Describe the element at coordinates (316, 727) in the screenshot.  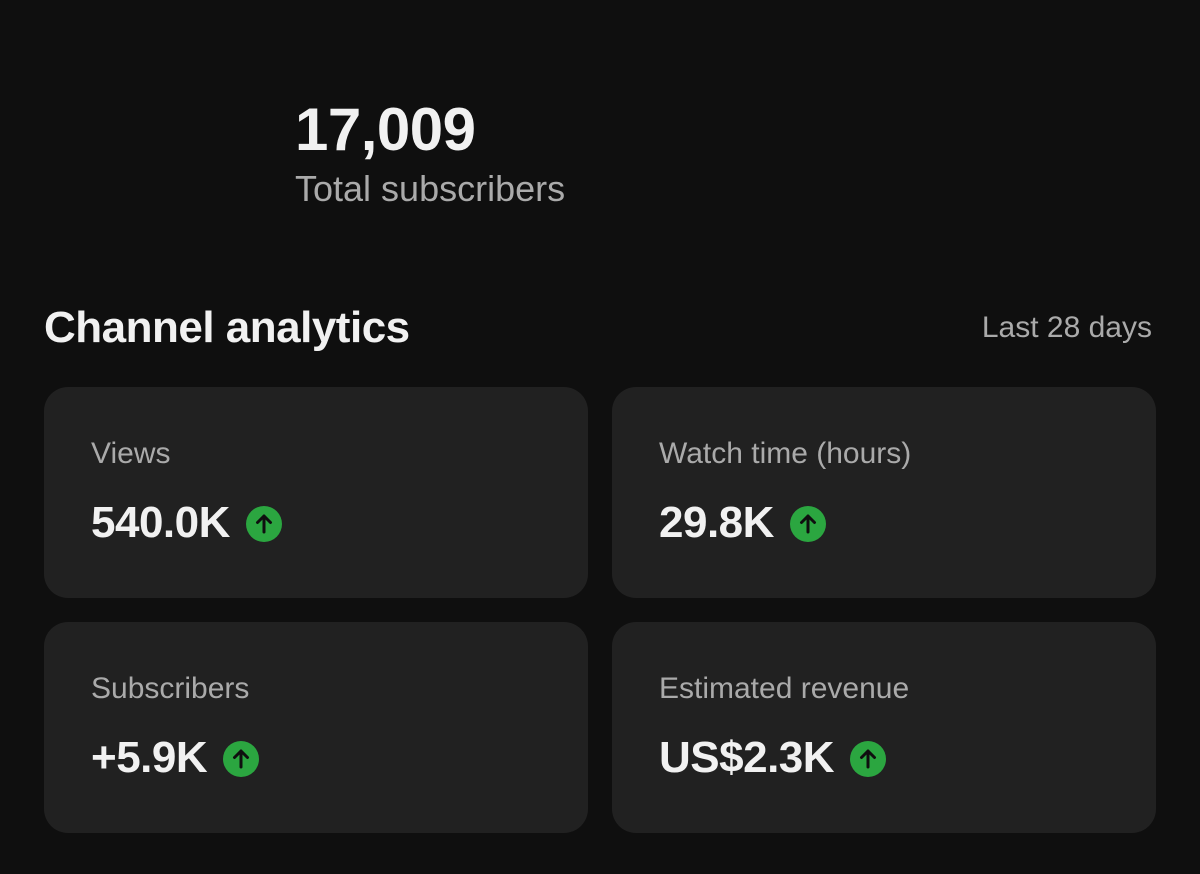
I see `subscribers-card: Subscribers +5.9K` at that location.